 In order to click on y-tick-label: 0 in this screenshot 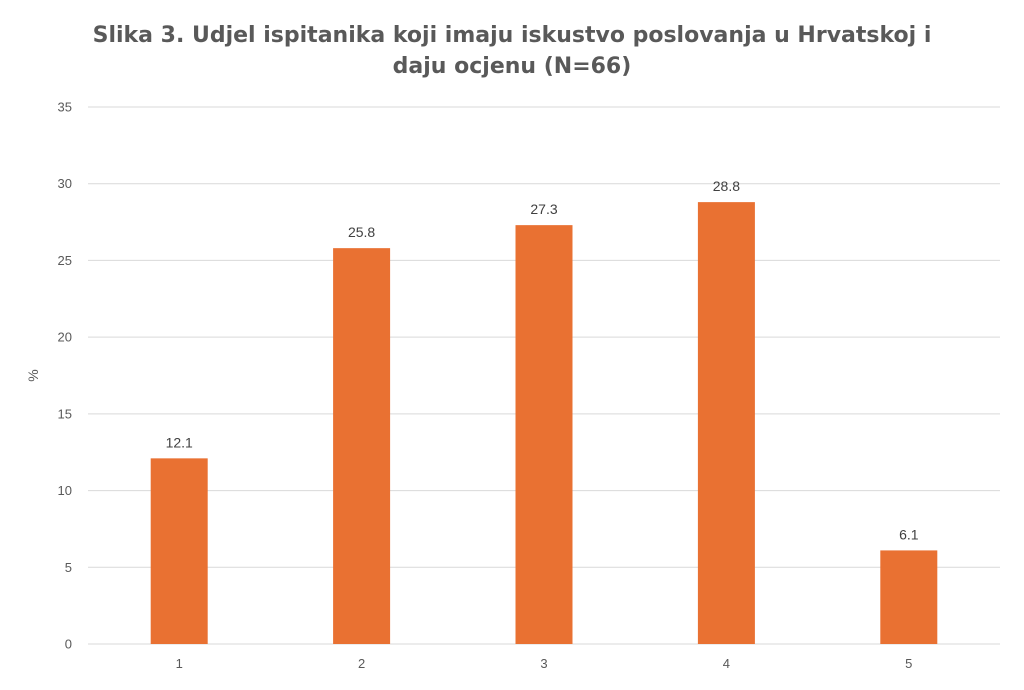, I will do `click(68, 644)`.